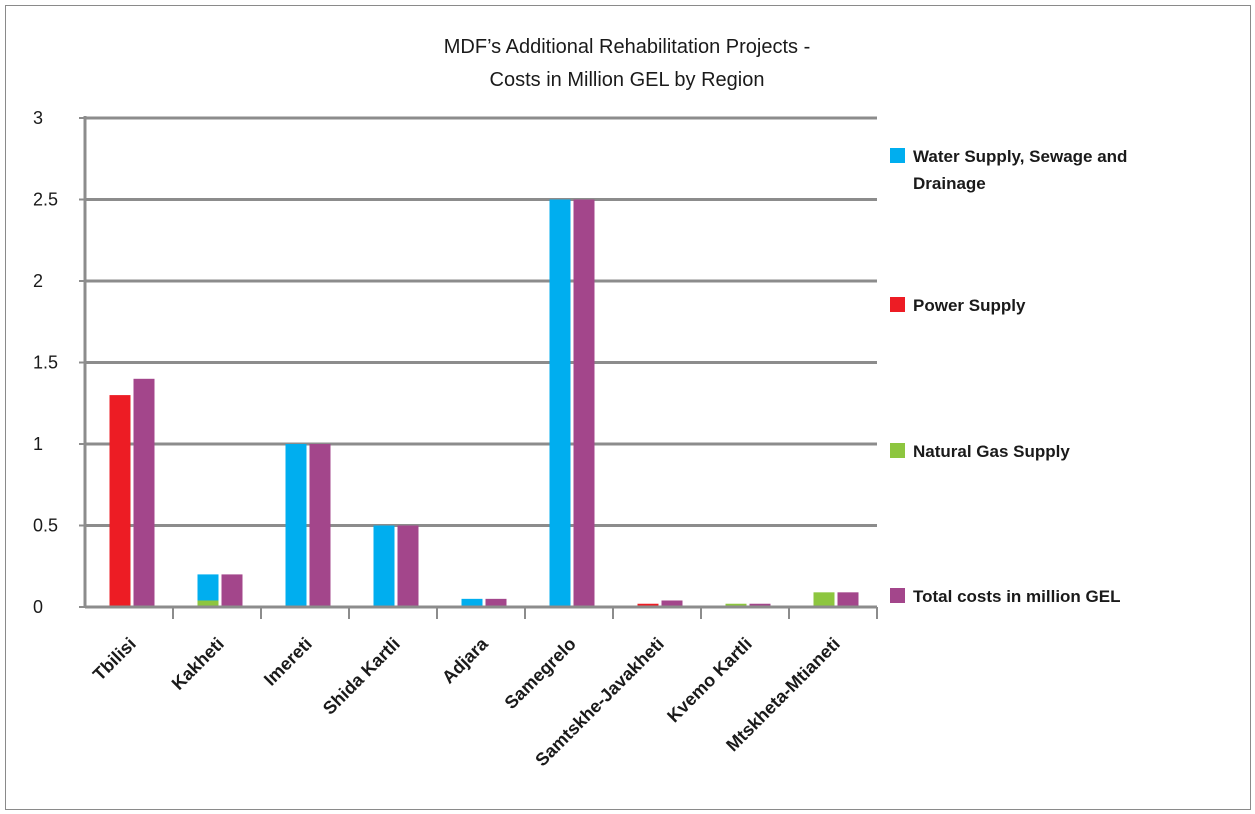  I want to click on y-tick-label: 0.5, so click(45, 526).